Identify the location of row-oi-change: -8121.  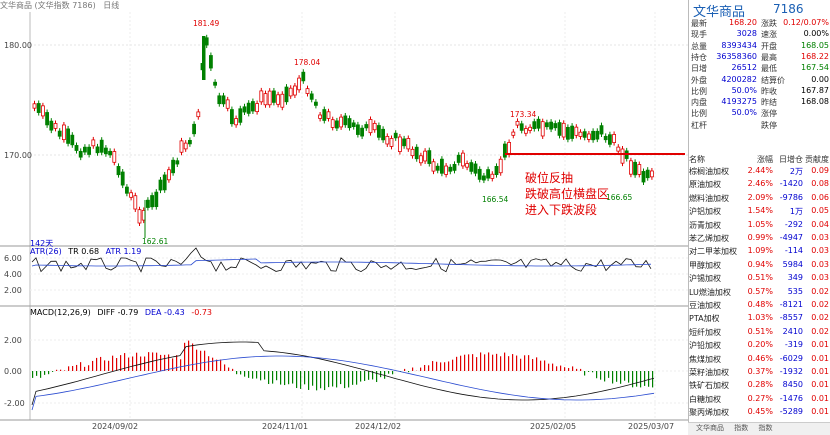
(788, 304).